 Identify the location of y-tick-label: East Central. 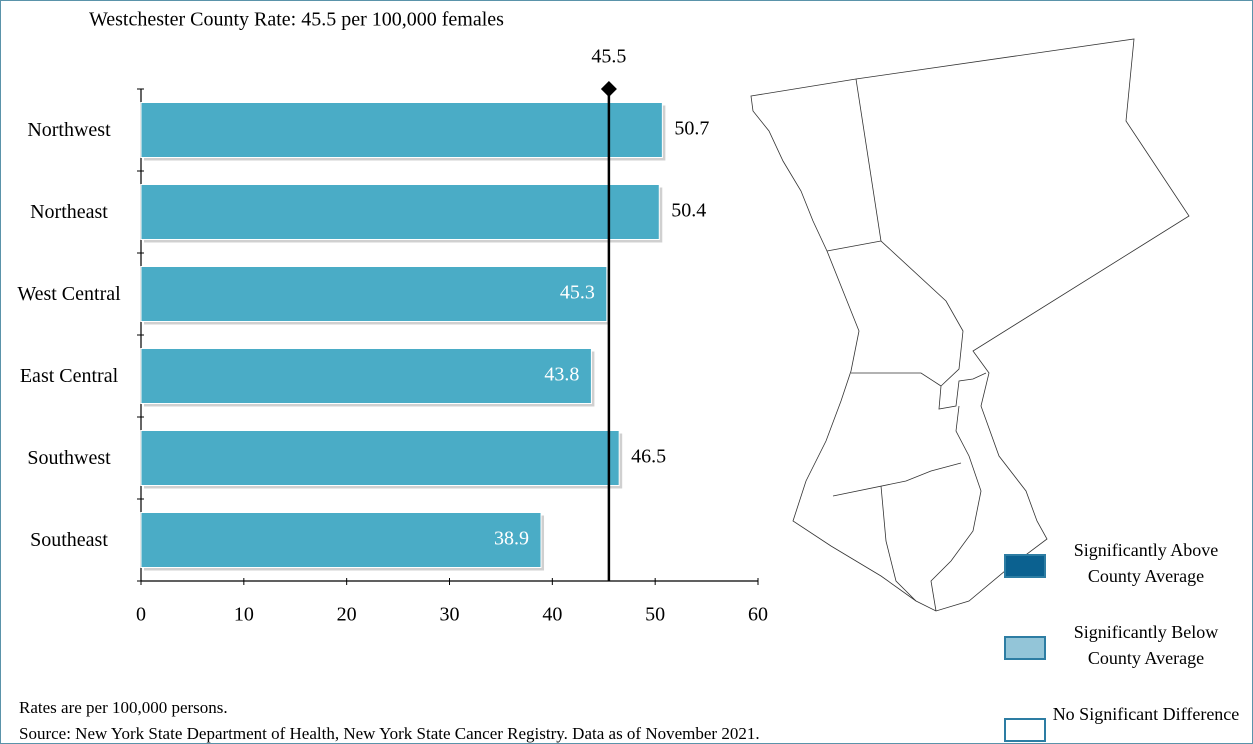
(69, 376).